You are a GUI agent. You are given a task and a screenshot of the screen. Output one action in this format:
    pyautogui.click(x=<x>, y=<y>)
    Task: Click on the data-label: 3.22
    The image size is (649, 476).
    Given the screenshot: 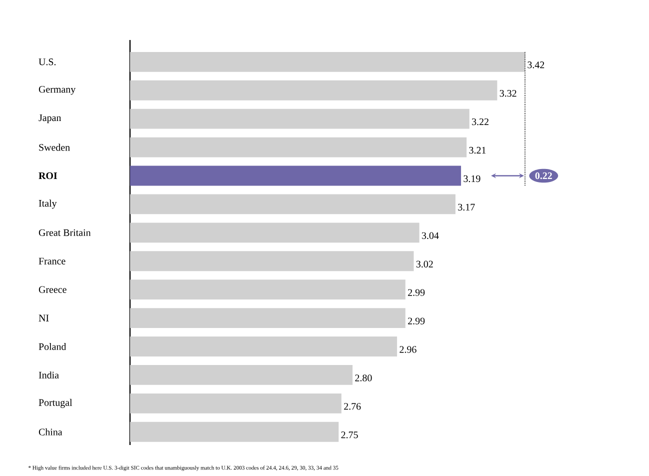 What is the action you would take?
    pyautogui.click(x=480, y=122)
    